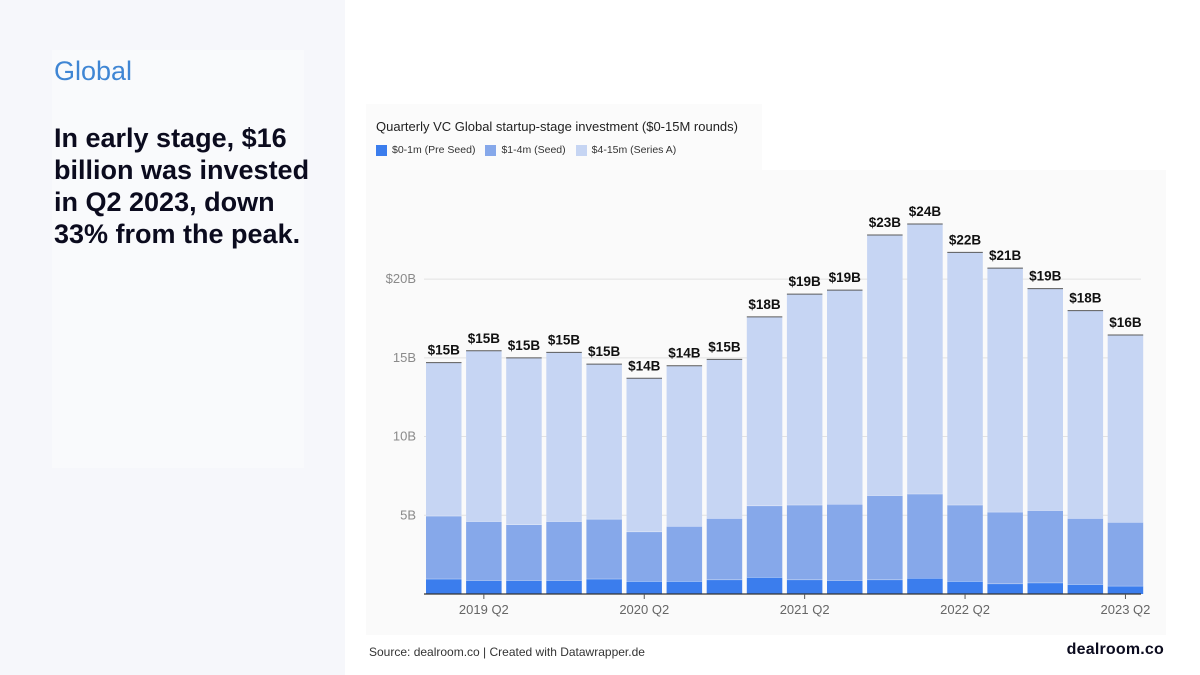  Describe the element at coordinates (408, 514) in the screenshot. I see `y-tick-label: 5B` at that location.